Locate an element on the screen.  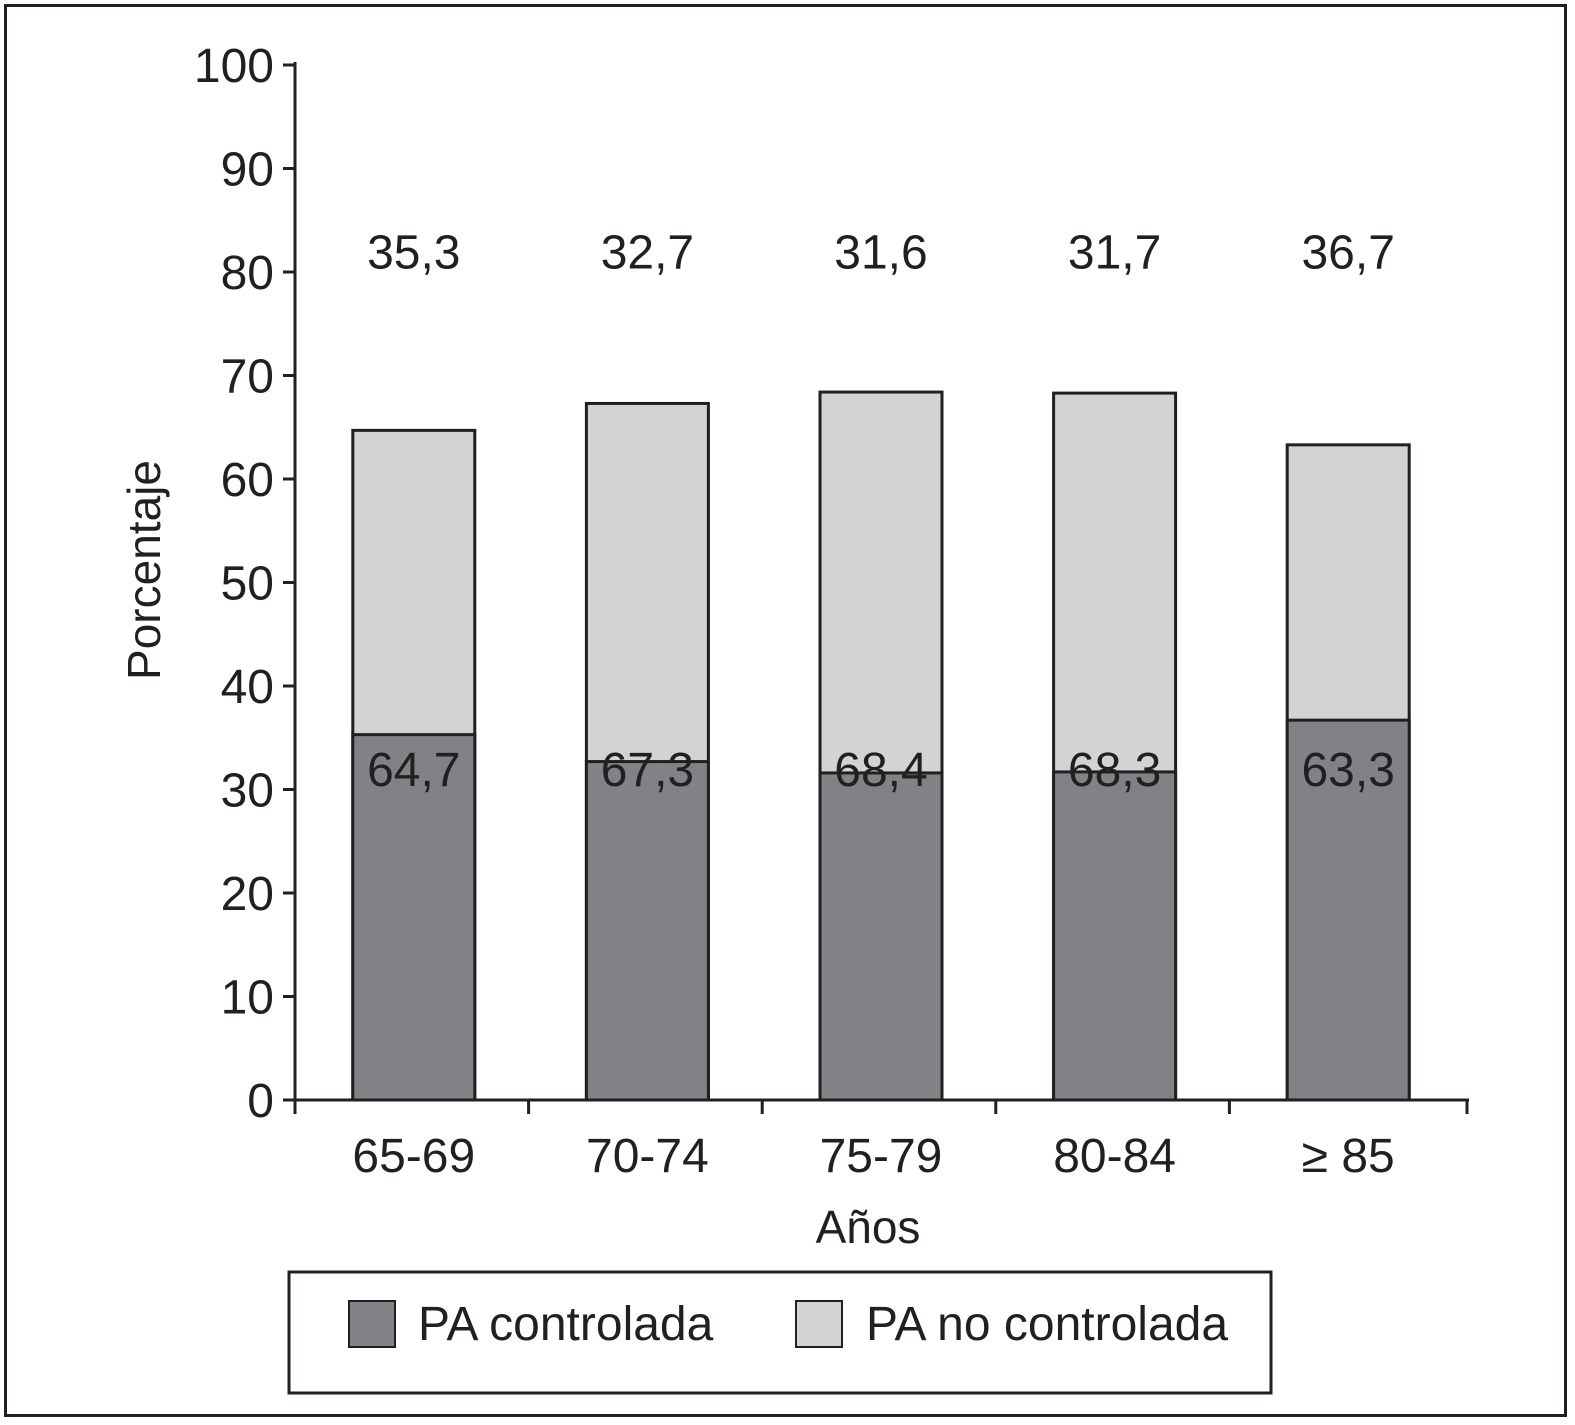
legend-box is located at coordinates (780, 1332).